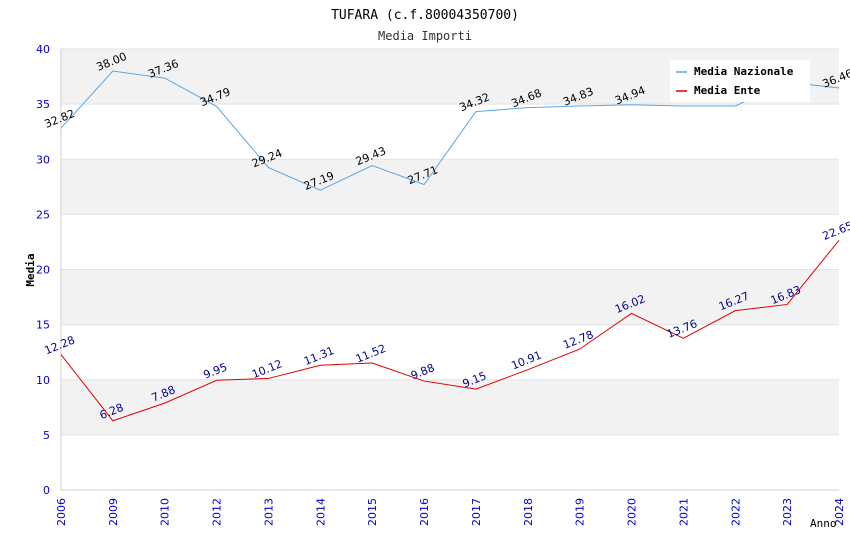 The height and width of the screenshot is (550, 850). Describe the element at coordinates (528, 512) in the screenshot. I see `x-tick-label: 2018` at that location.